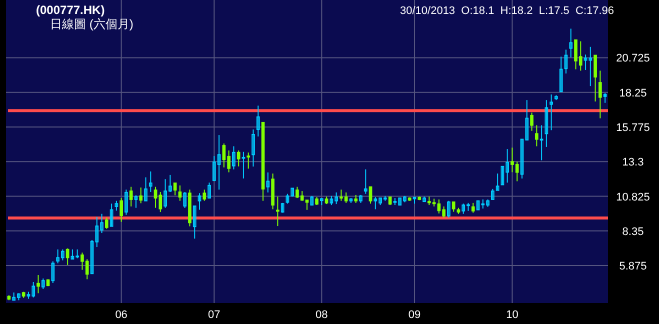  I want to click on chart-title: (000777.HK), so click(70, 10).